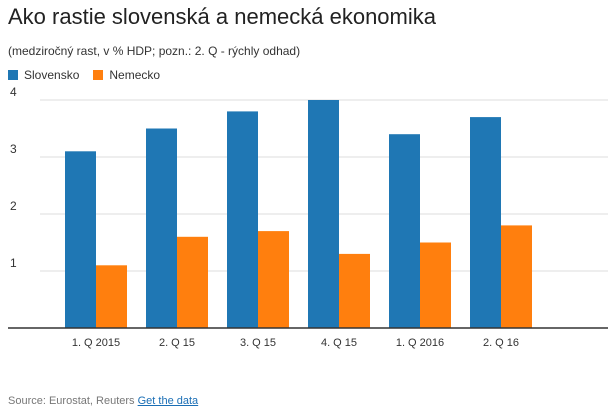 This screenshot has height=410, width=615. I want to click on source-text: Source: Eurostat, Reuters, so click(71, 401).